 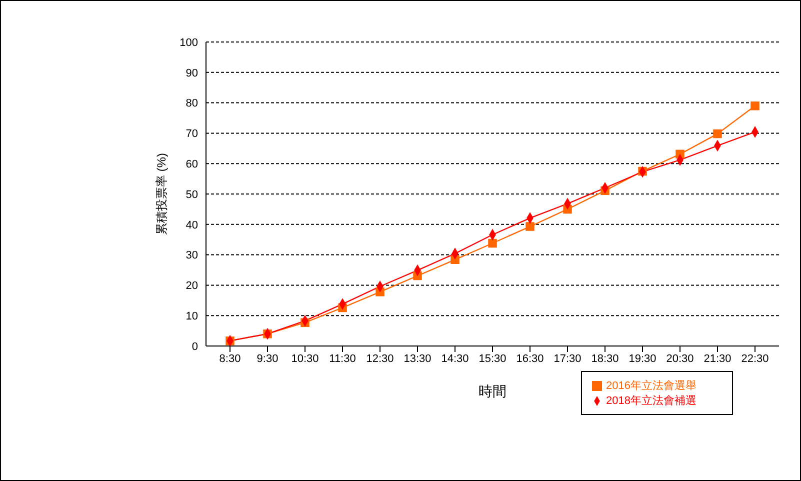 I want to click on x-tick-label: 9:30, so click(x=267, y=358).